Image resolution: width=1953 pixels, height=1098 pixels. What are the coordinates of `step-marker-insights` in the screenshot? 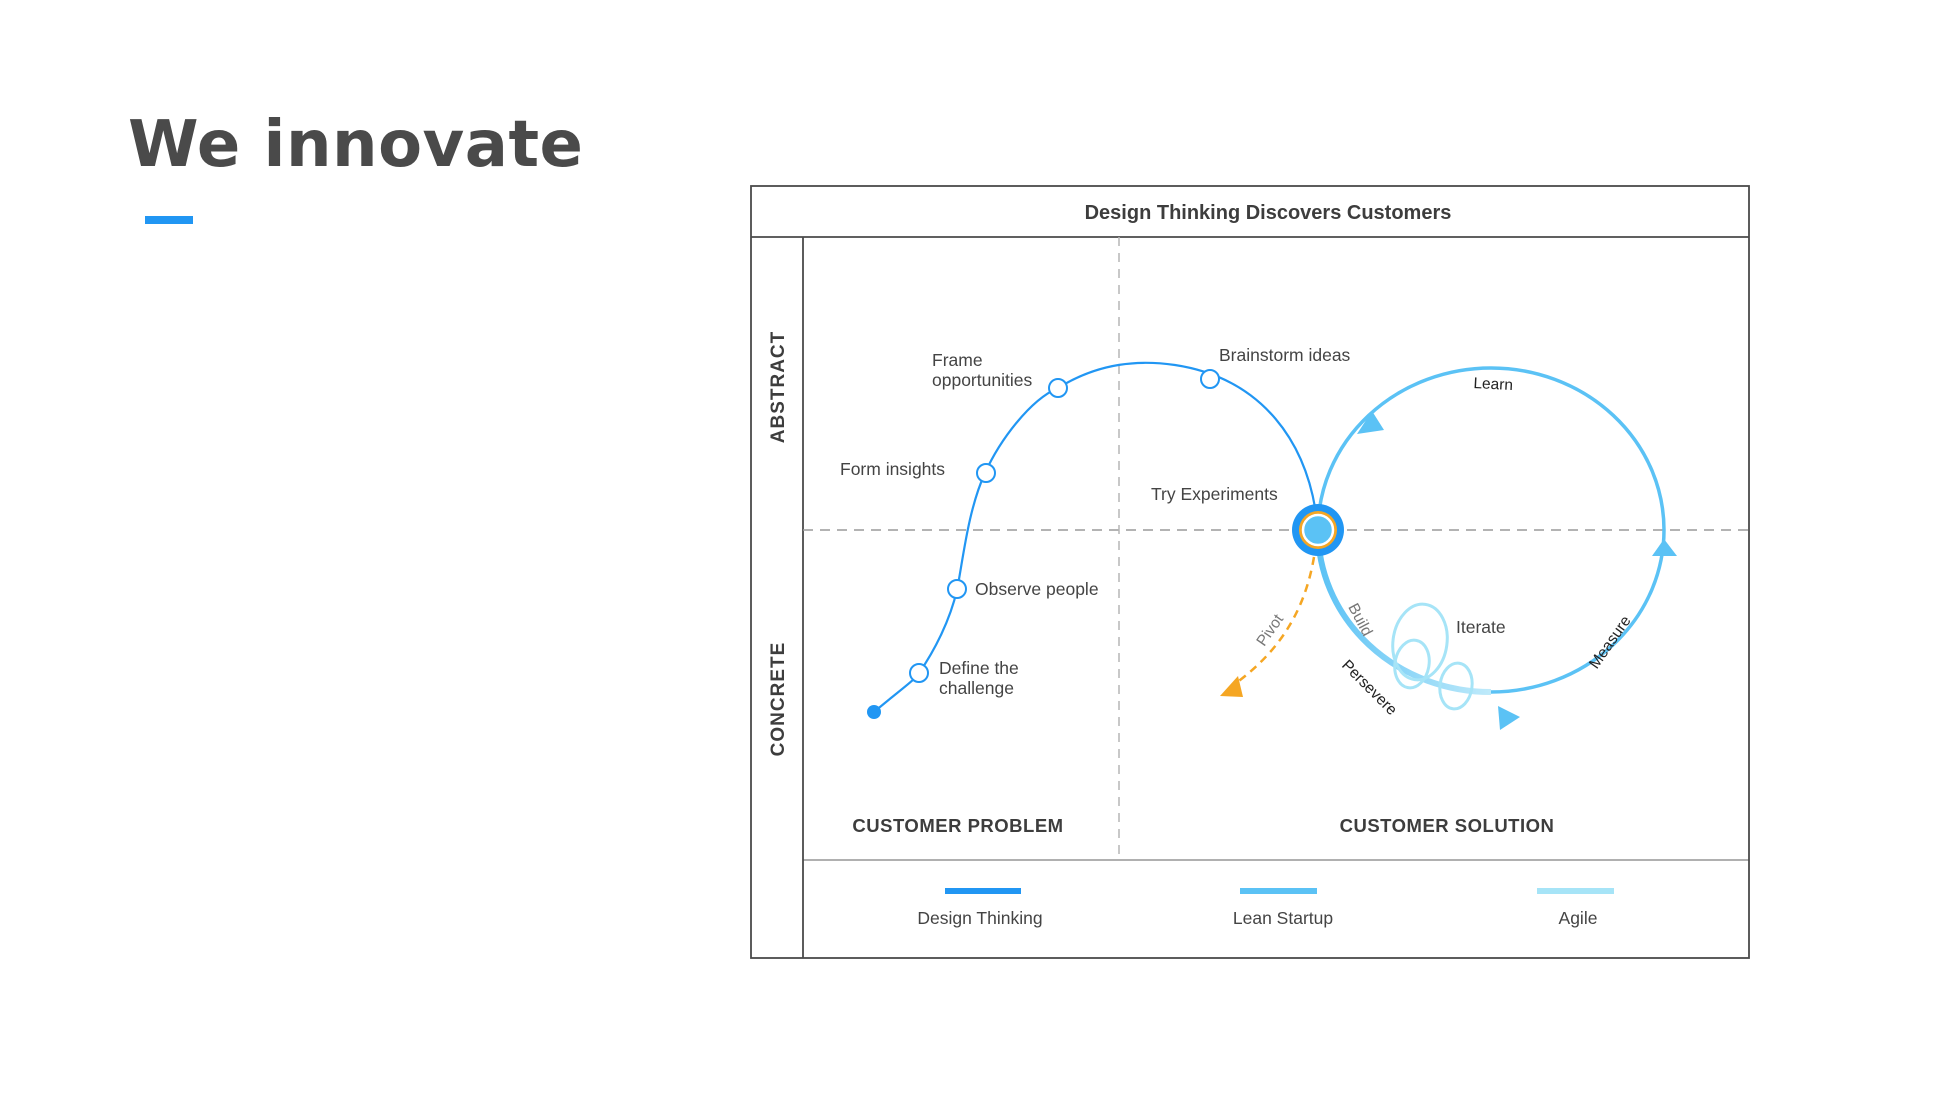 It's located at (986, 473).